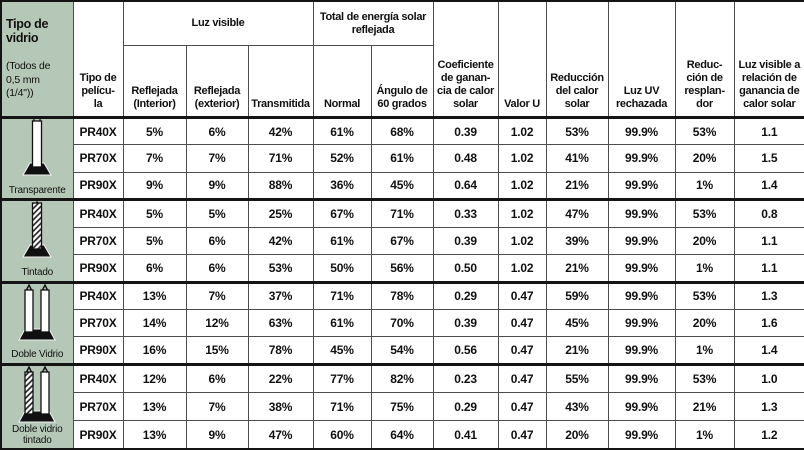 The image size is (804, 450). What do you see at coordinates (577, 295) in the screenshot?
I see `value-cell: 59%` at bounding box center [577, 295].